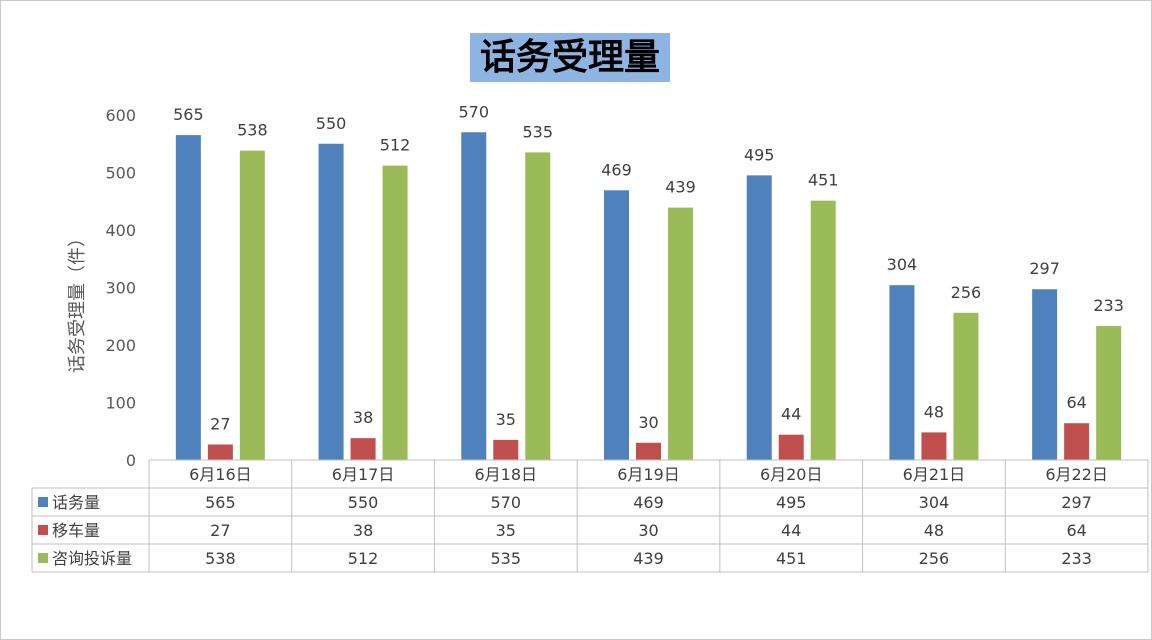 Image resolution: width=1152 pixels, height=640 pixels. I want to click on table-cell: 304, so click(934, 502).